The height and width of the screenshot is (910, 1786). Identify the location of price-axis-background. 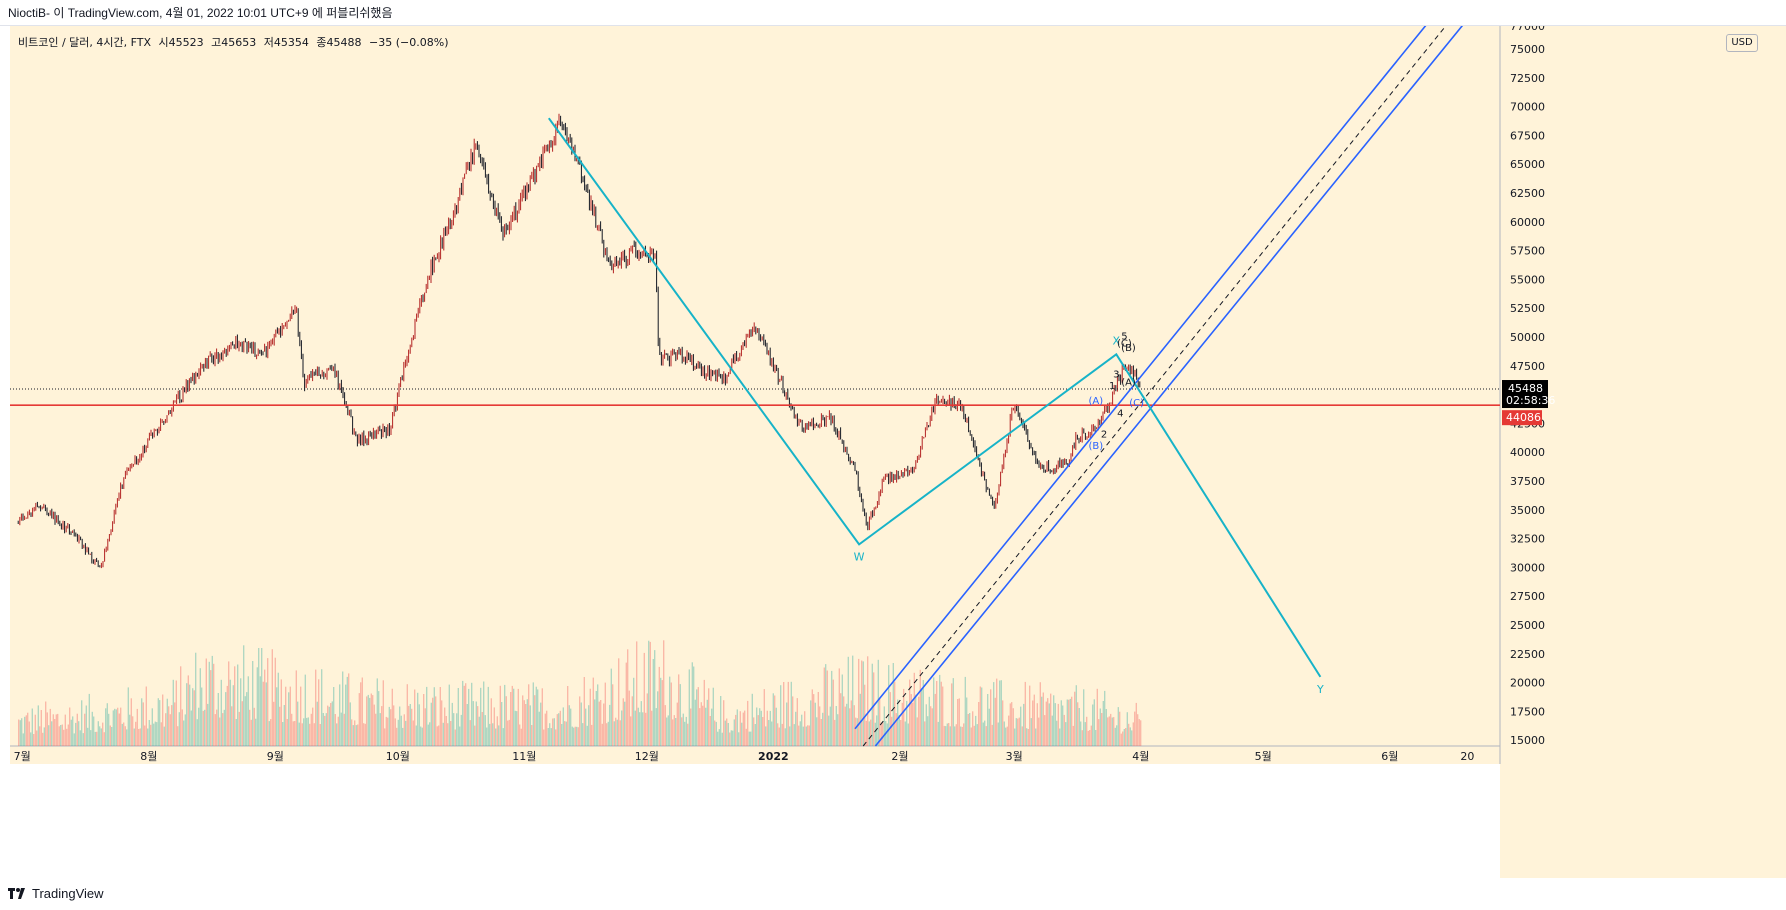
(1643, 452).